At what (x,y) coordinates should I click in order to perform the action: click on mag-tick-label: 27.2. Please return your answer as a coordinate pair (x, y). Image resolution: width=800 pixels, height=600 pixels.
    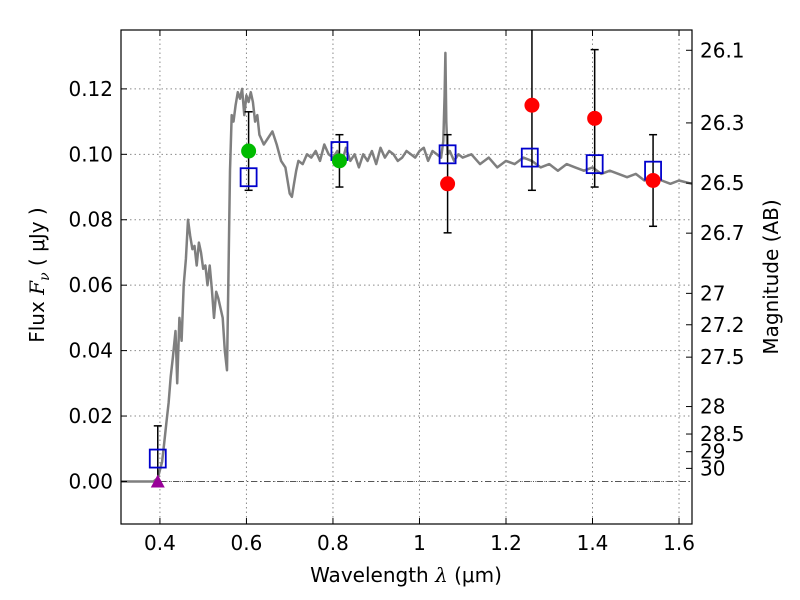
    Looking at the image, I should click on (722, 325).